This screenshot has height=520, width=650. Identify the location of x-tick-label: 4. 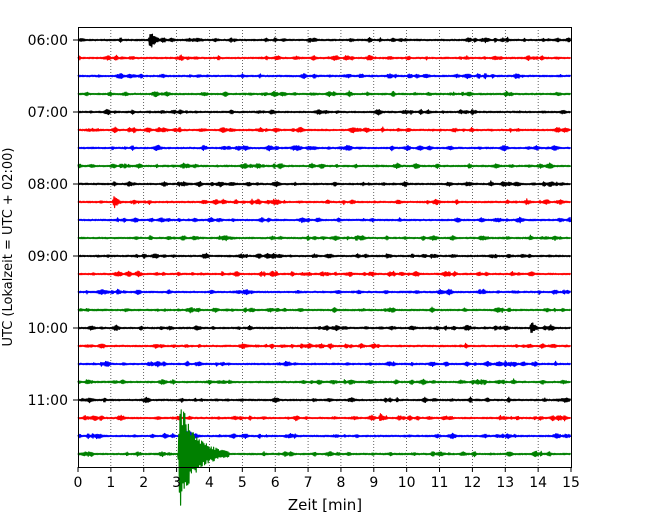
(209, 483).